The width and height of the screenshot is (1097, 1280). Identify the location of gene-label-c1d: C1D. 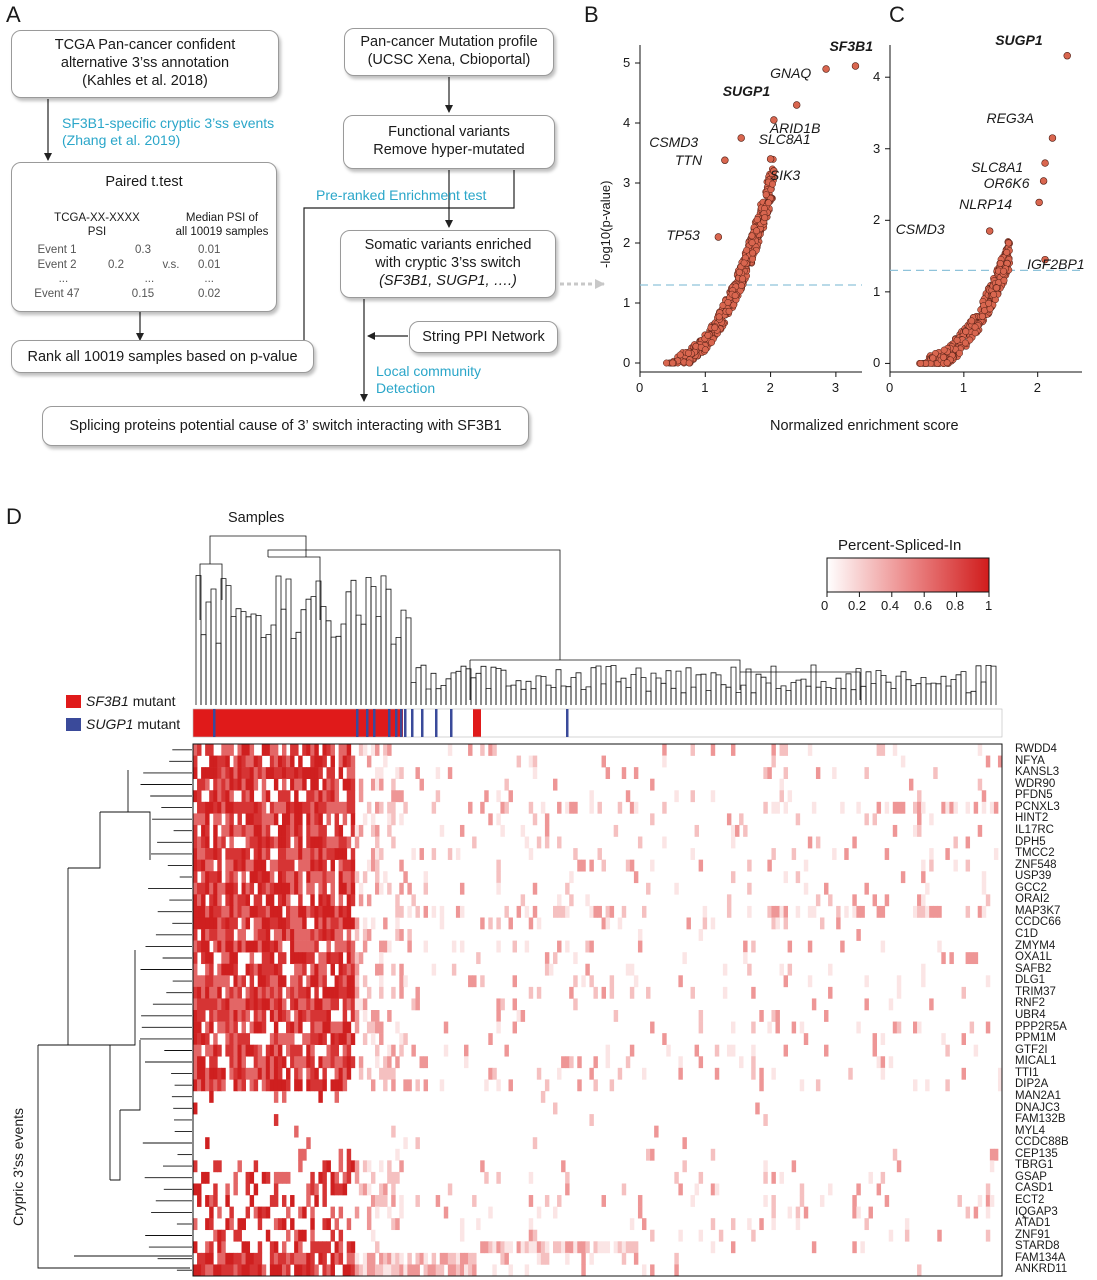
(1027, 934).